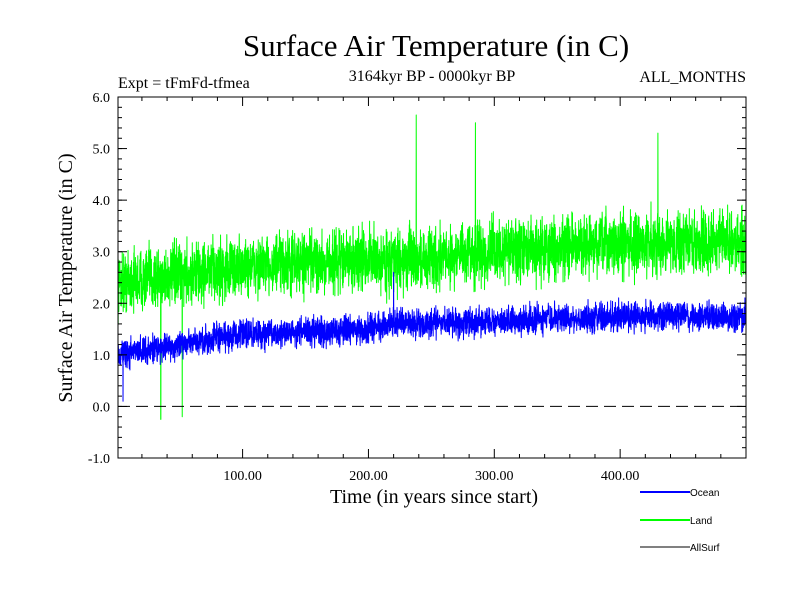  Describe the element at coordinates (701, 521) in the screenshot. I see `legend-label-land: Land` at that location.